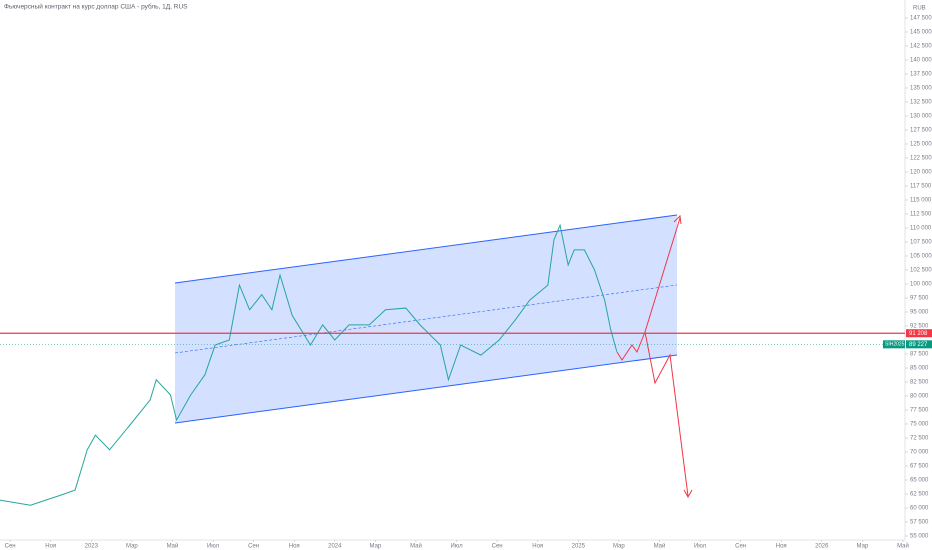 This screenshot has height=550, width=932. Describe the element at coordinates (919, 9) in the screenshot. I see `currency-label: RUB` at that location.